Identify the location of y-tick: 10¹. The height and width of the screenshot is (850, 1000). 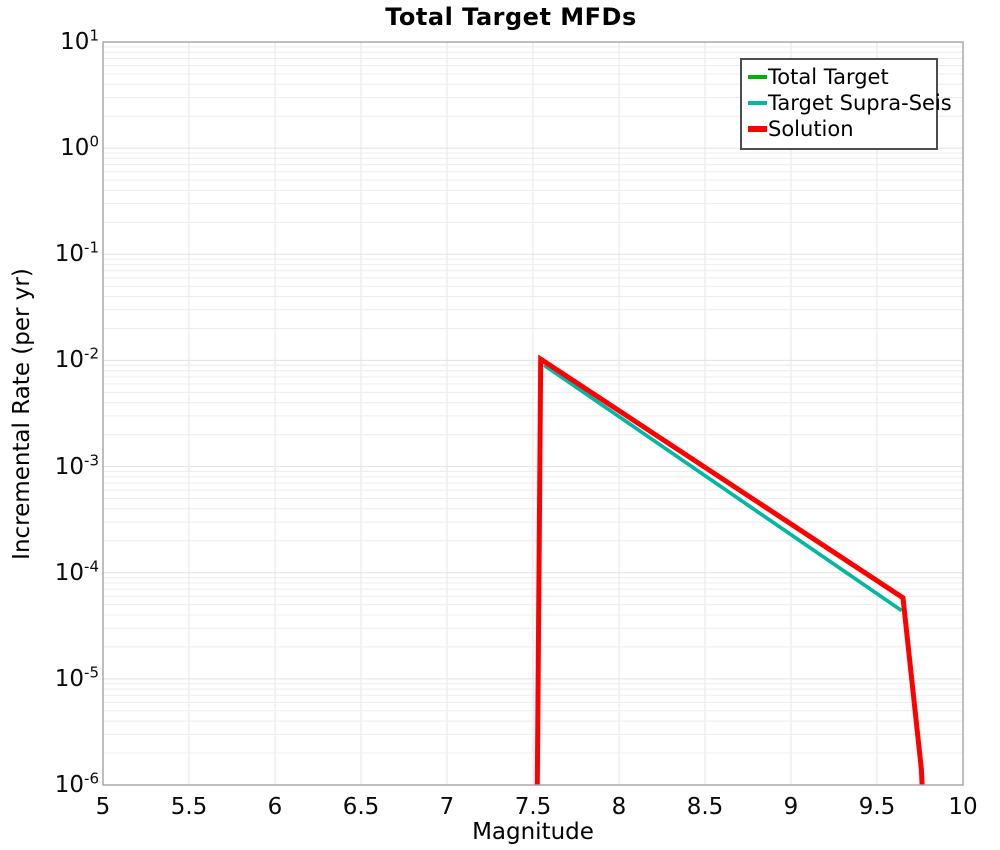
(79, 41).